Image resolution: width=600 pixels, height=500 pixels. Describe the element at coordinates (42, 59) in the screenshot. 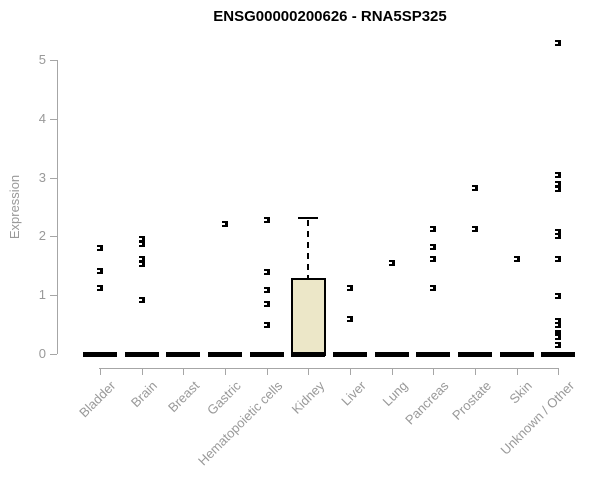

I see `y-axis-tick-label: 5` at that location.